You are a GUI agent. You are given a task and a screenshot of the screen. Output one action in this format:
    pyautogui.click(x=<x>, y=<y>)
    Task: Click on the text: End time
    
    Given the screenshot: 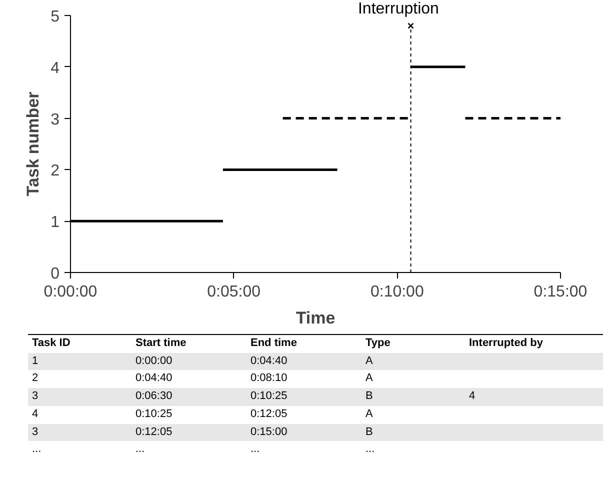 What is the action you would take?
    pyautogui.click(x=274, y=343)
    